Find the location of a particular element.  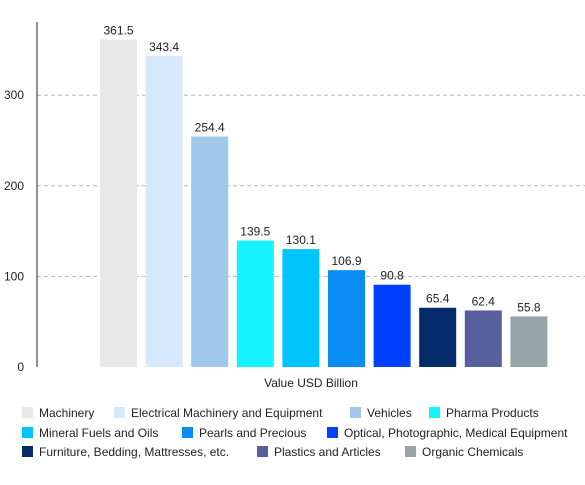

y-axis-ticks: 0 100 200 300 is located at coordinates (14, 231).